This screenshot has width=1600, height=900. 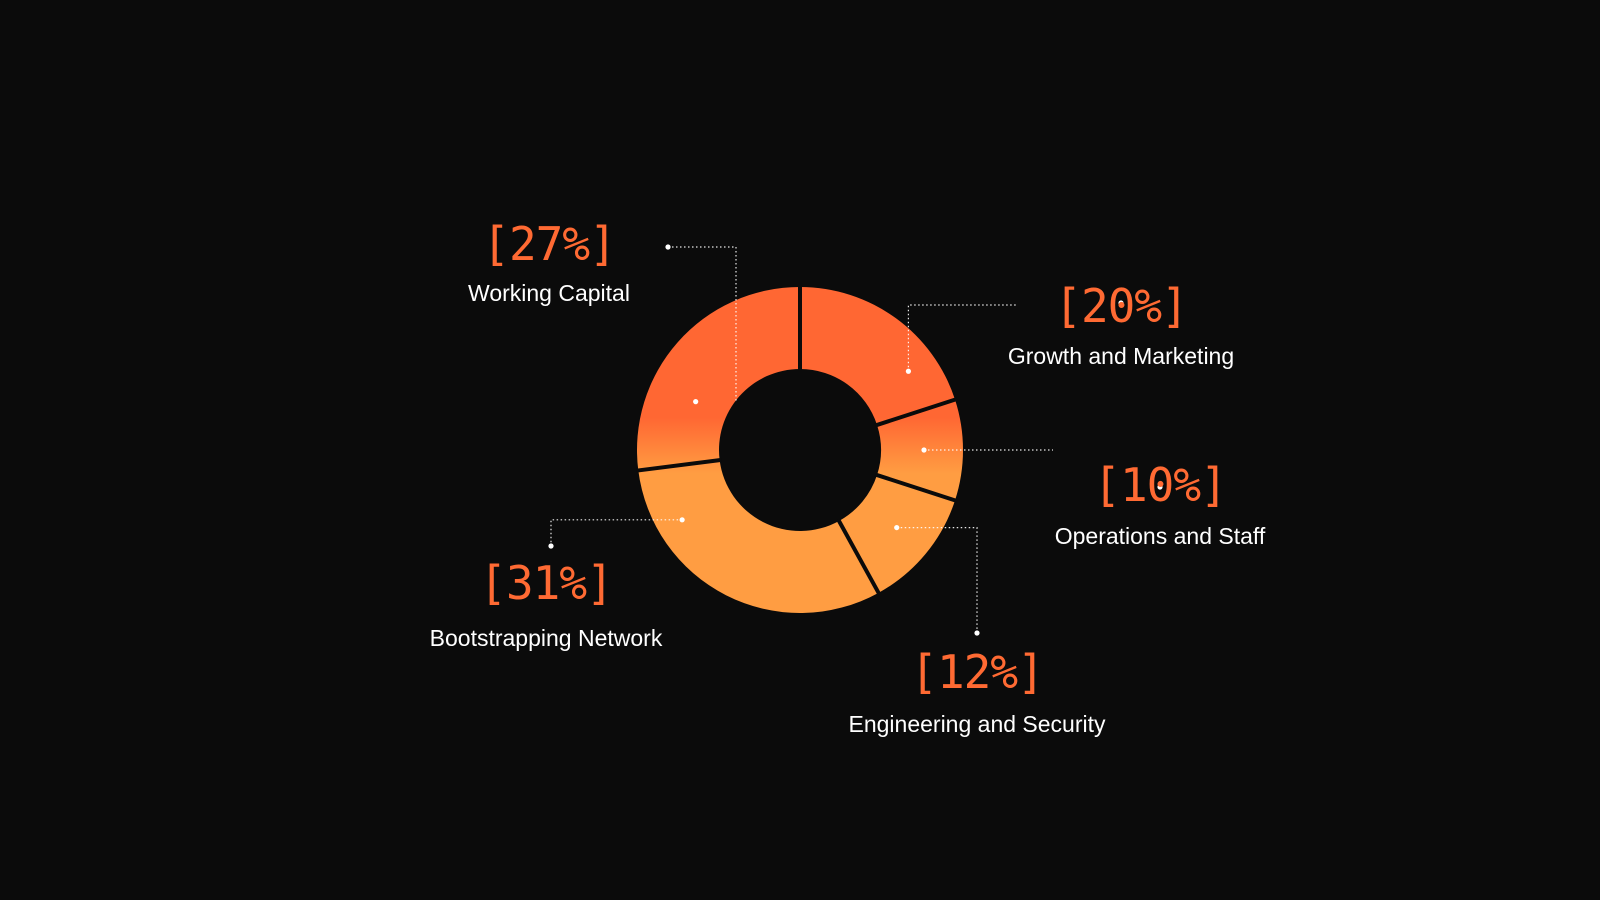 I want to click on slice-engineering-and-security, so click(x=897, y=534).